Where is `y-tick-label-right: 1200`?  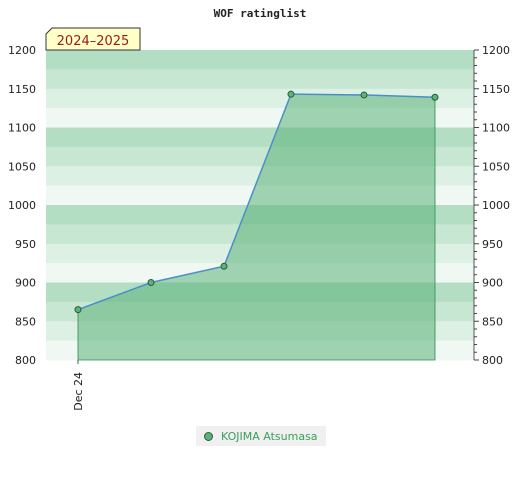
y-tick-label-right: 1200 is located at coordinates (496, 50).